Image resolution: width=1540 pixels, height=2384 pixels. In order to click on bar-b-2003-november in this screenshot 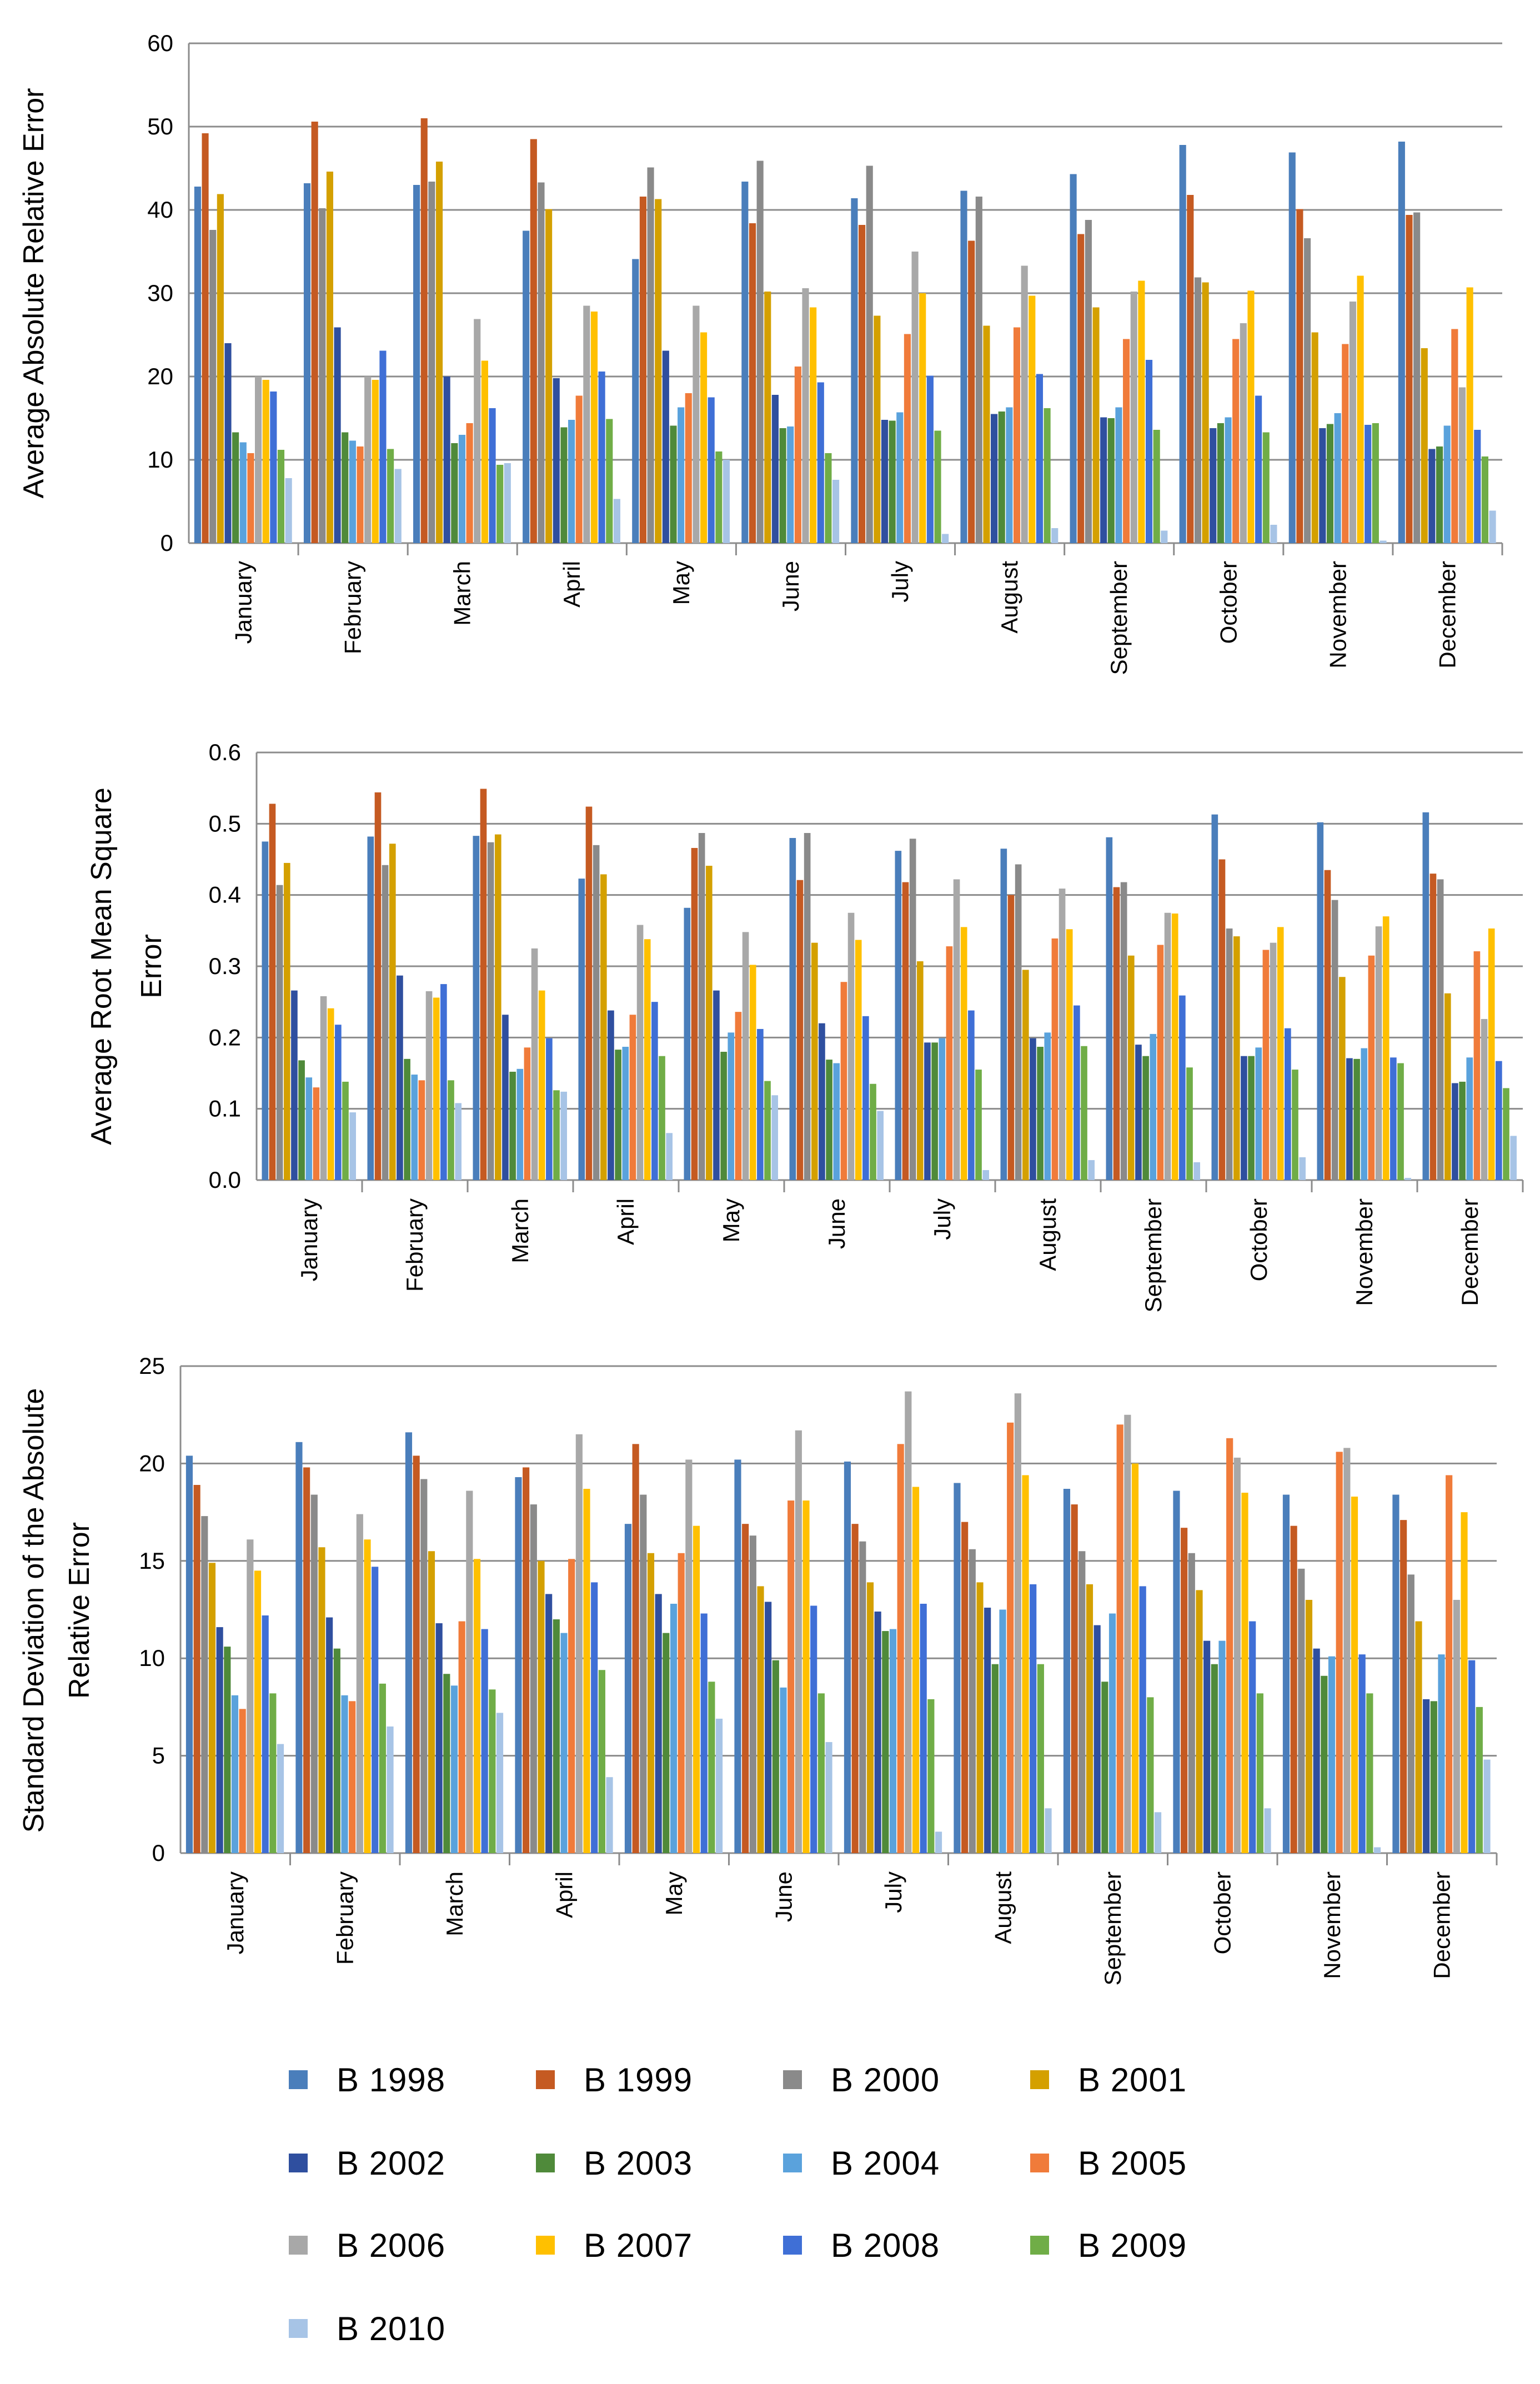, I will do `click(1356, 1119)`.